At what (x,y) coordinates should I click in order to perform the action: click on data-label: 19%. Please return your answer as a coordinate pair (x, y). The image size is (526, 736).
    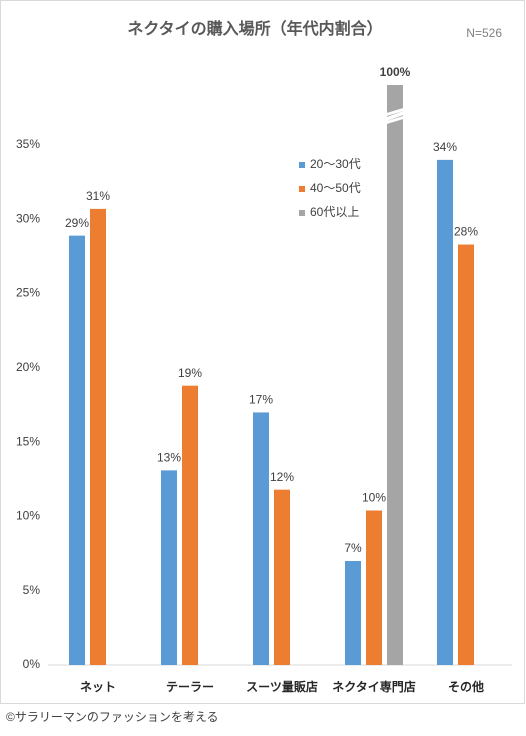
    Looking at the image, I should click on (190, 373).